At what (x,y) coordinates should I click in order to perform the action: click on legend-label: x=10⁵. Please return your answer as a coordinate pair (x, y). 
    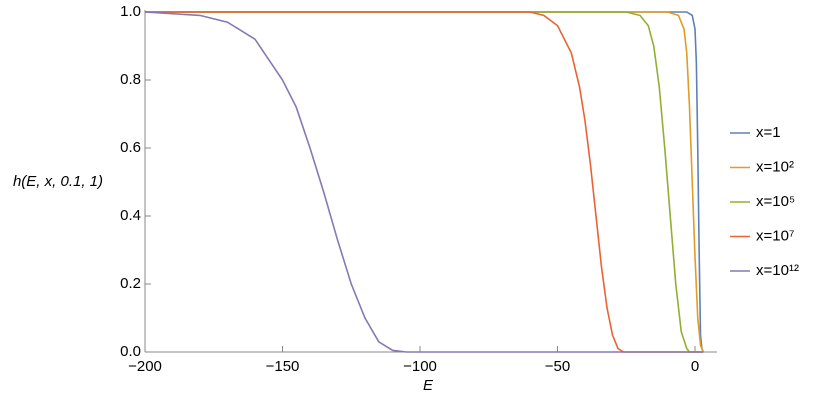
    Looking at the image, I should click on (775, 201).